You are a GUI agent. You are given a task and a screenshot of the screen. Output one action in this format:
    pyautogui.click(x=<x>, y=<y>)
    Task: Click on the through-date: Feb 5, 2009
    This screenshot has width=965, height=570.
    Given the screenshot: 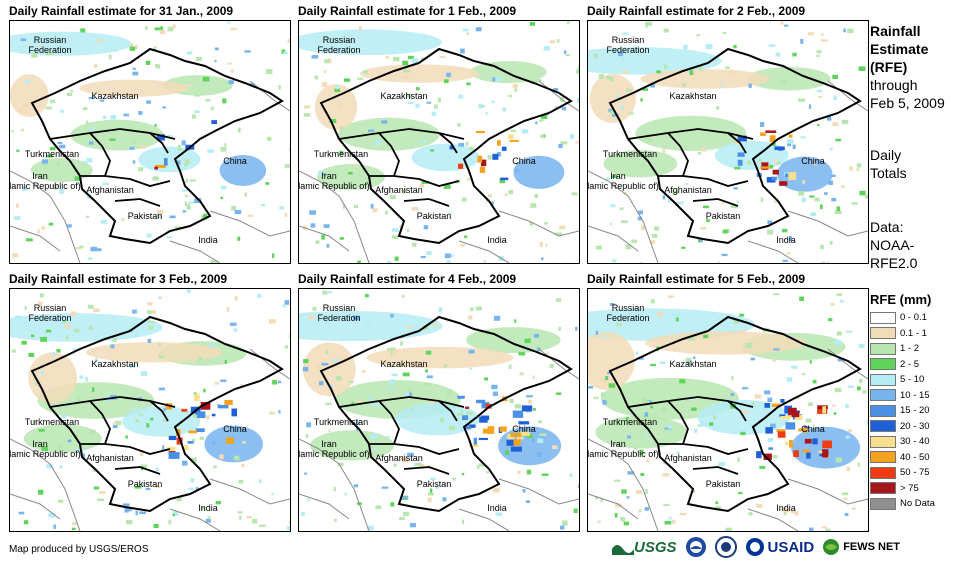 What is the action you would take?
    pyautogui.click(x=907, y=103)
    